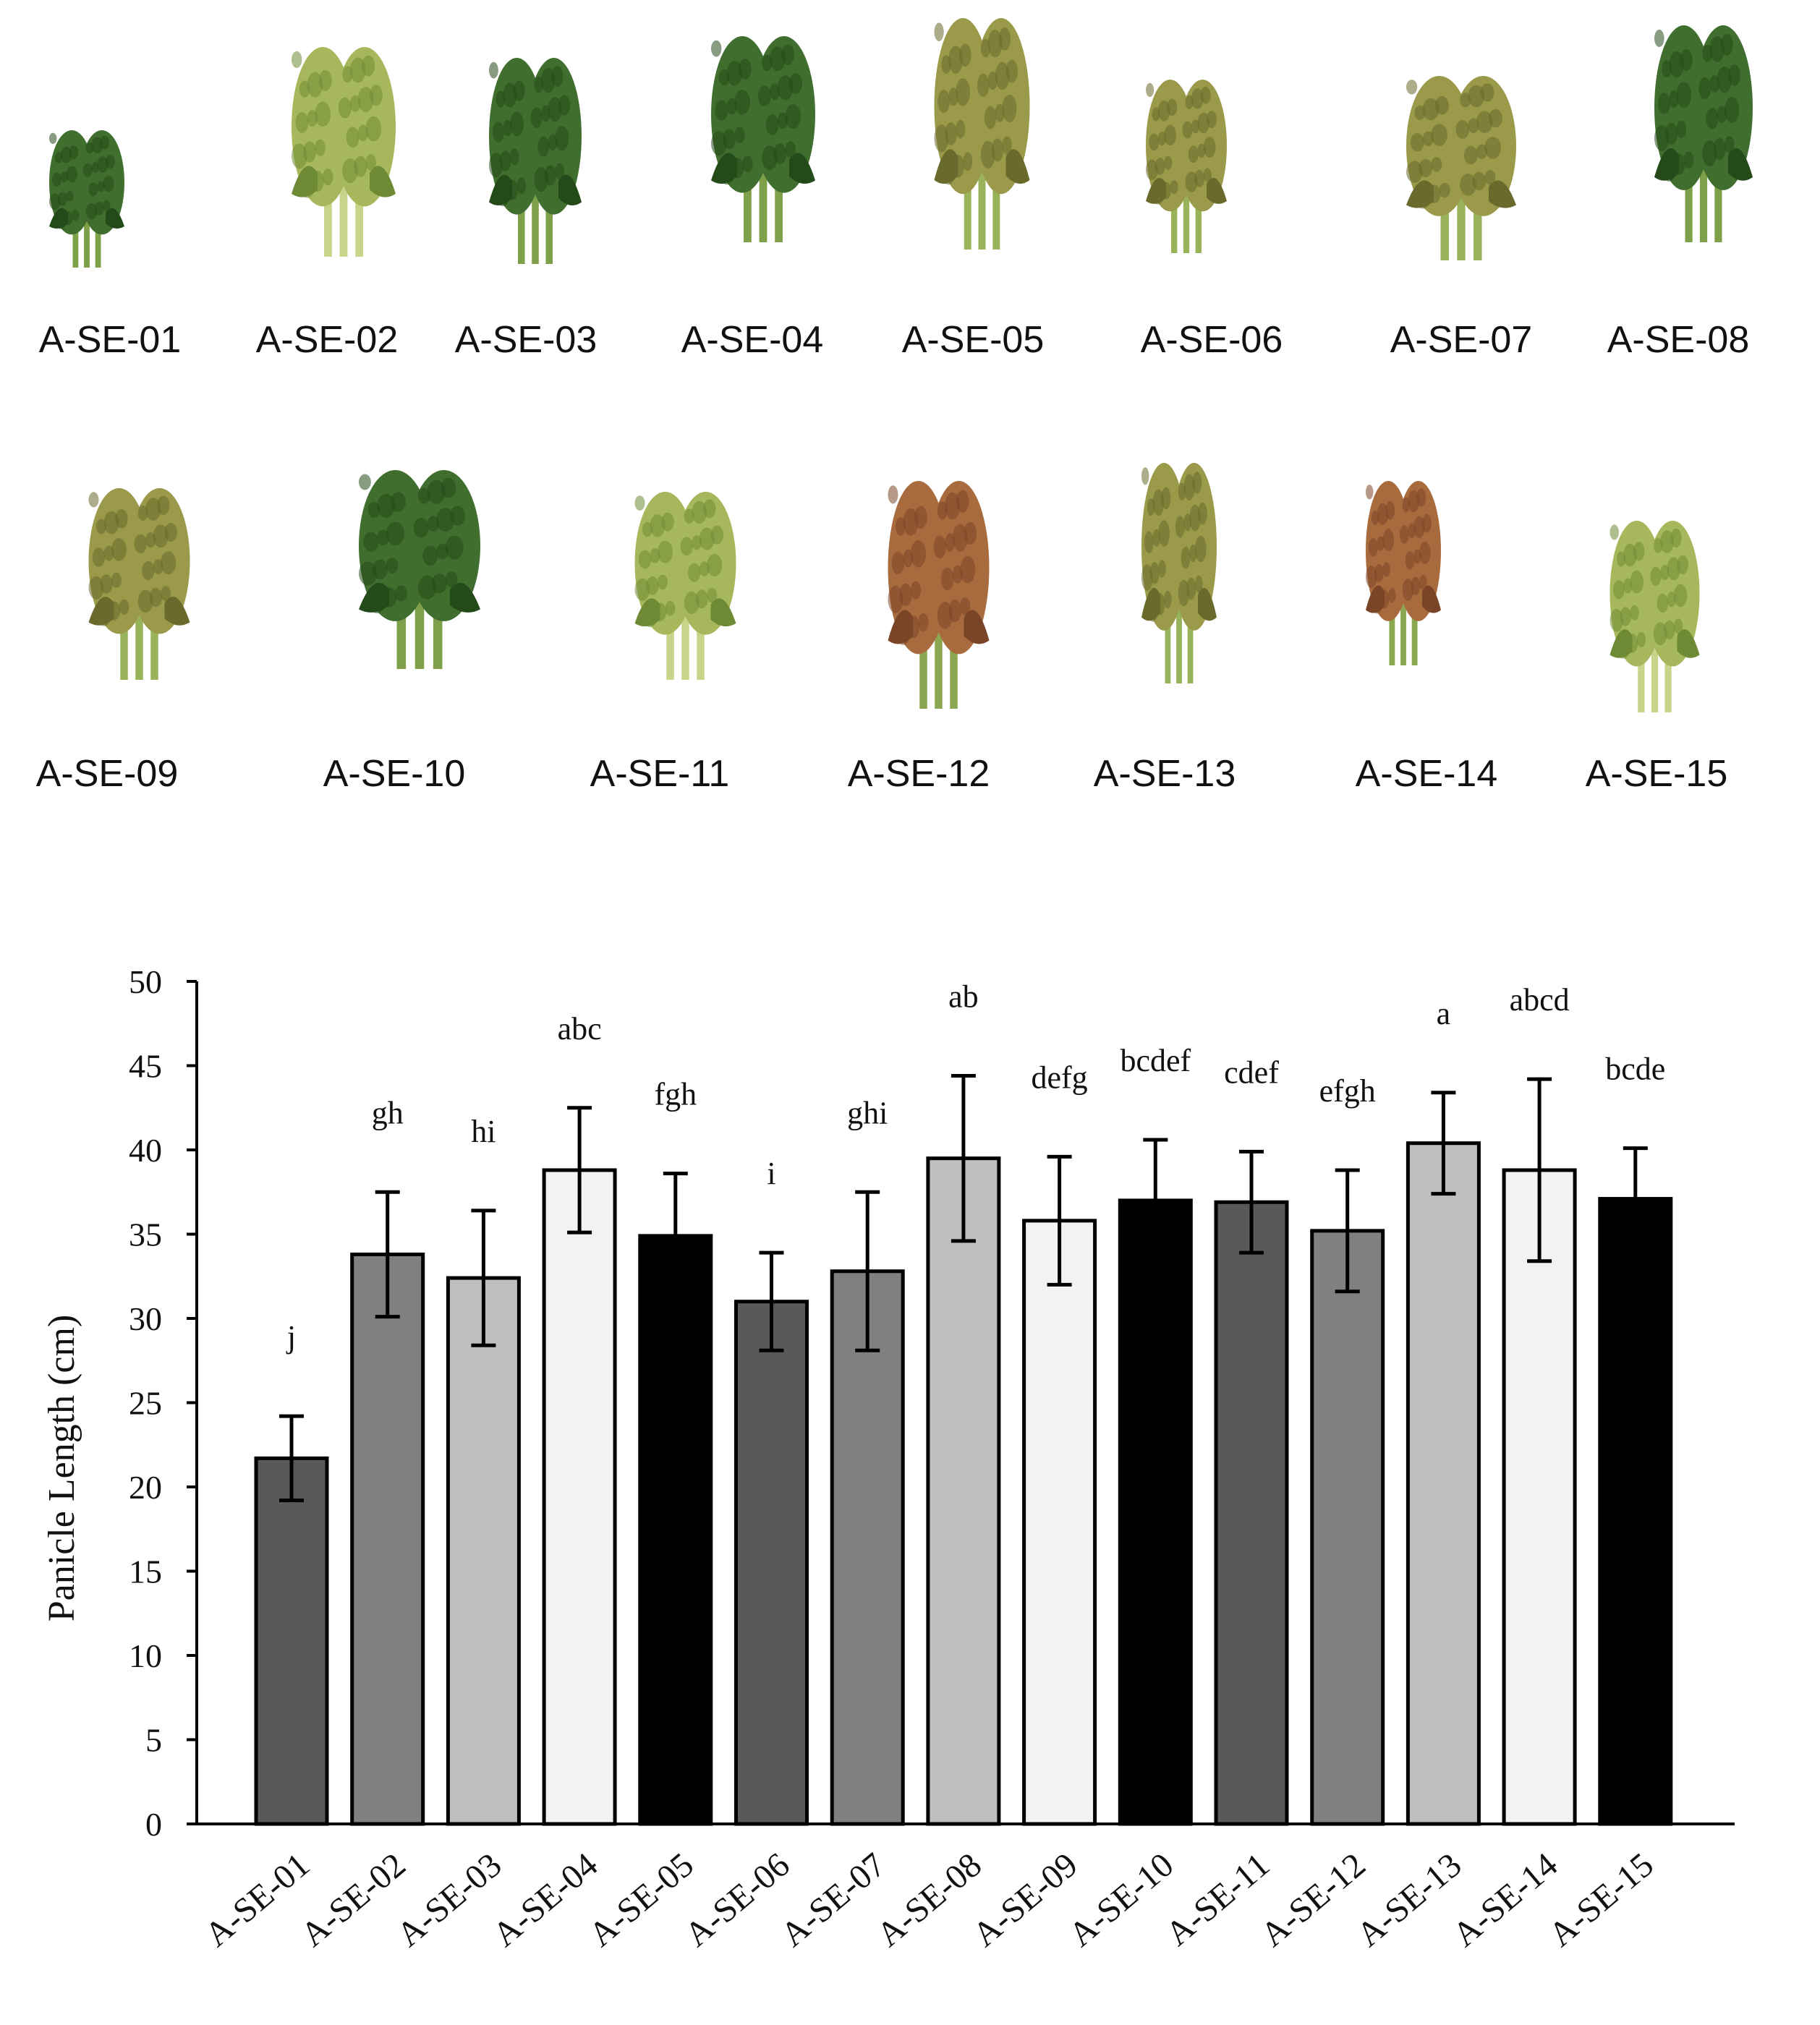 The width and height of the screenshot is (1820, 2025). I want to click on panicle-photo-label: A-SE-14, so click(1426, 774).